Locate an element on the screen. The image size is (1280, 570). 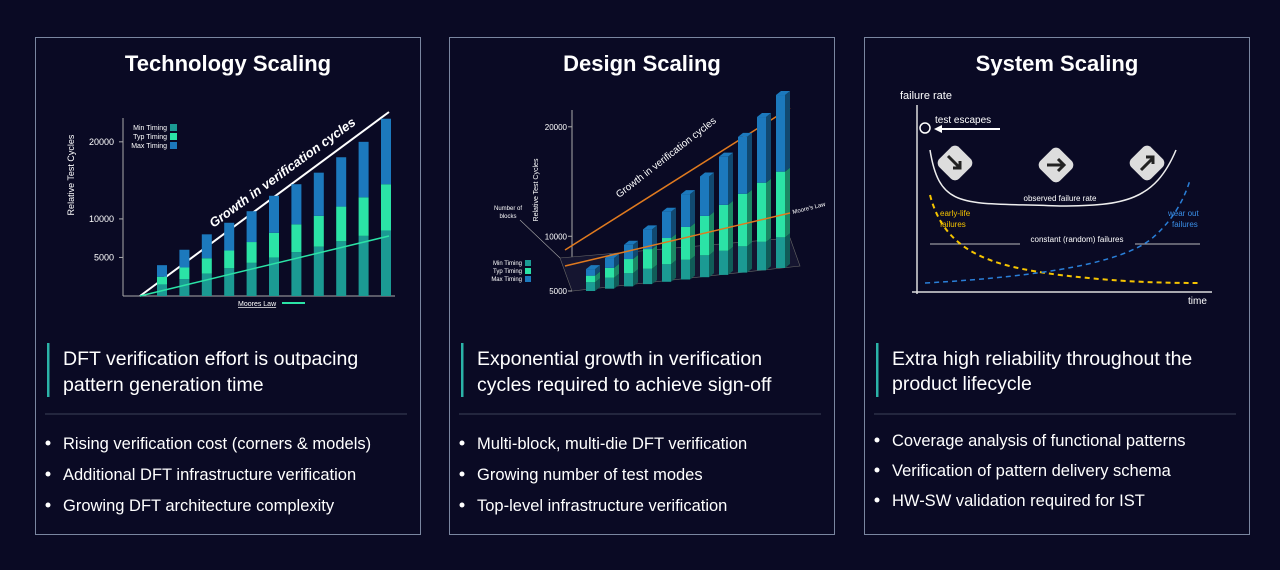
panel-title: Design Scaling is located at coordinates (642, 63).